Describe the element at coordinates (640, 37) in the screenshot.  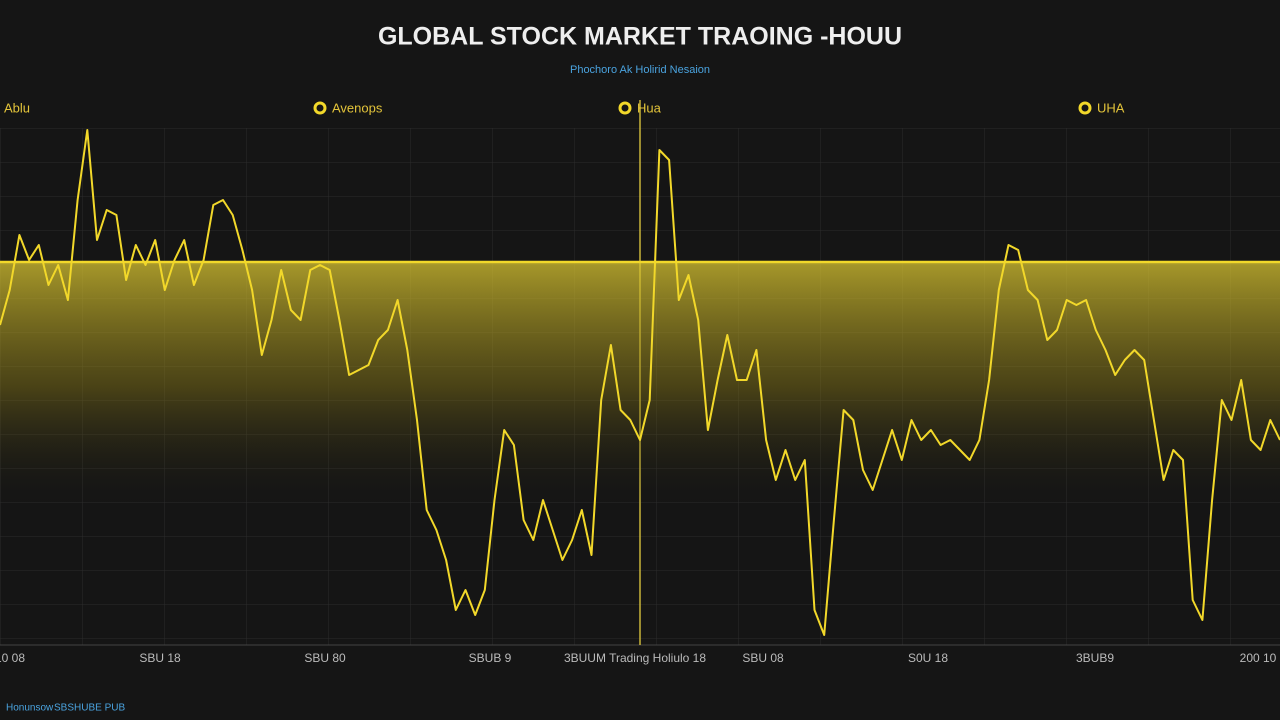
I see `chart-title: GLOBAL STOCK MARKET TRAOING -HOUU` at that location.